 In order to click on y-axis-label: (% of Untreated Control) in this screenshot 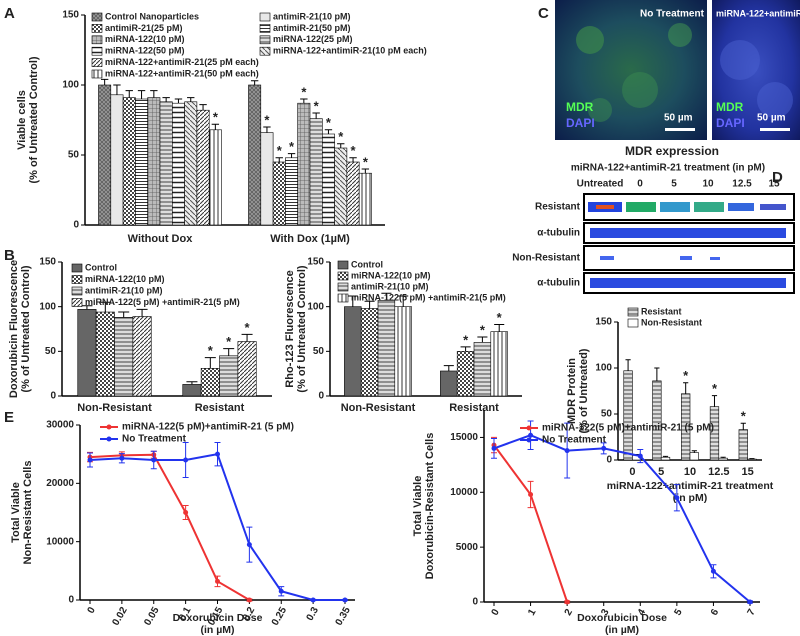, I will do `click(302, 328)`.